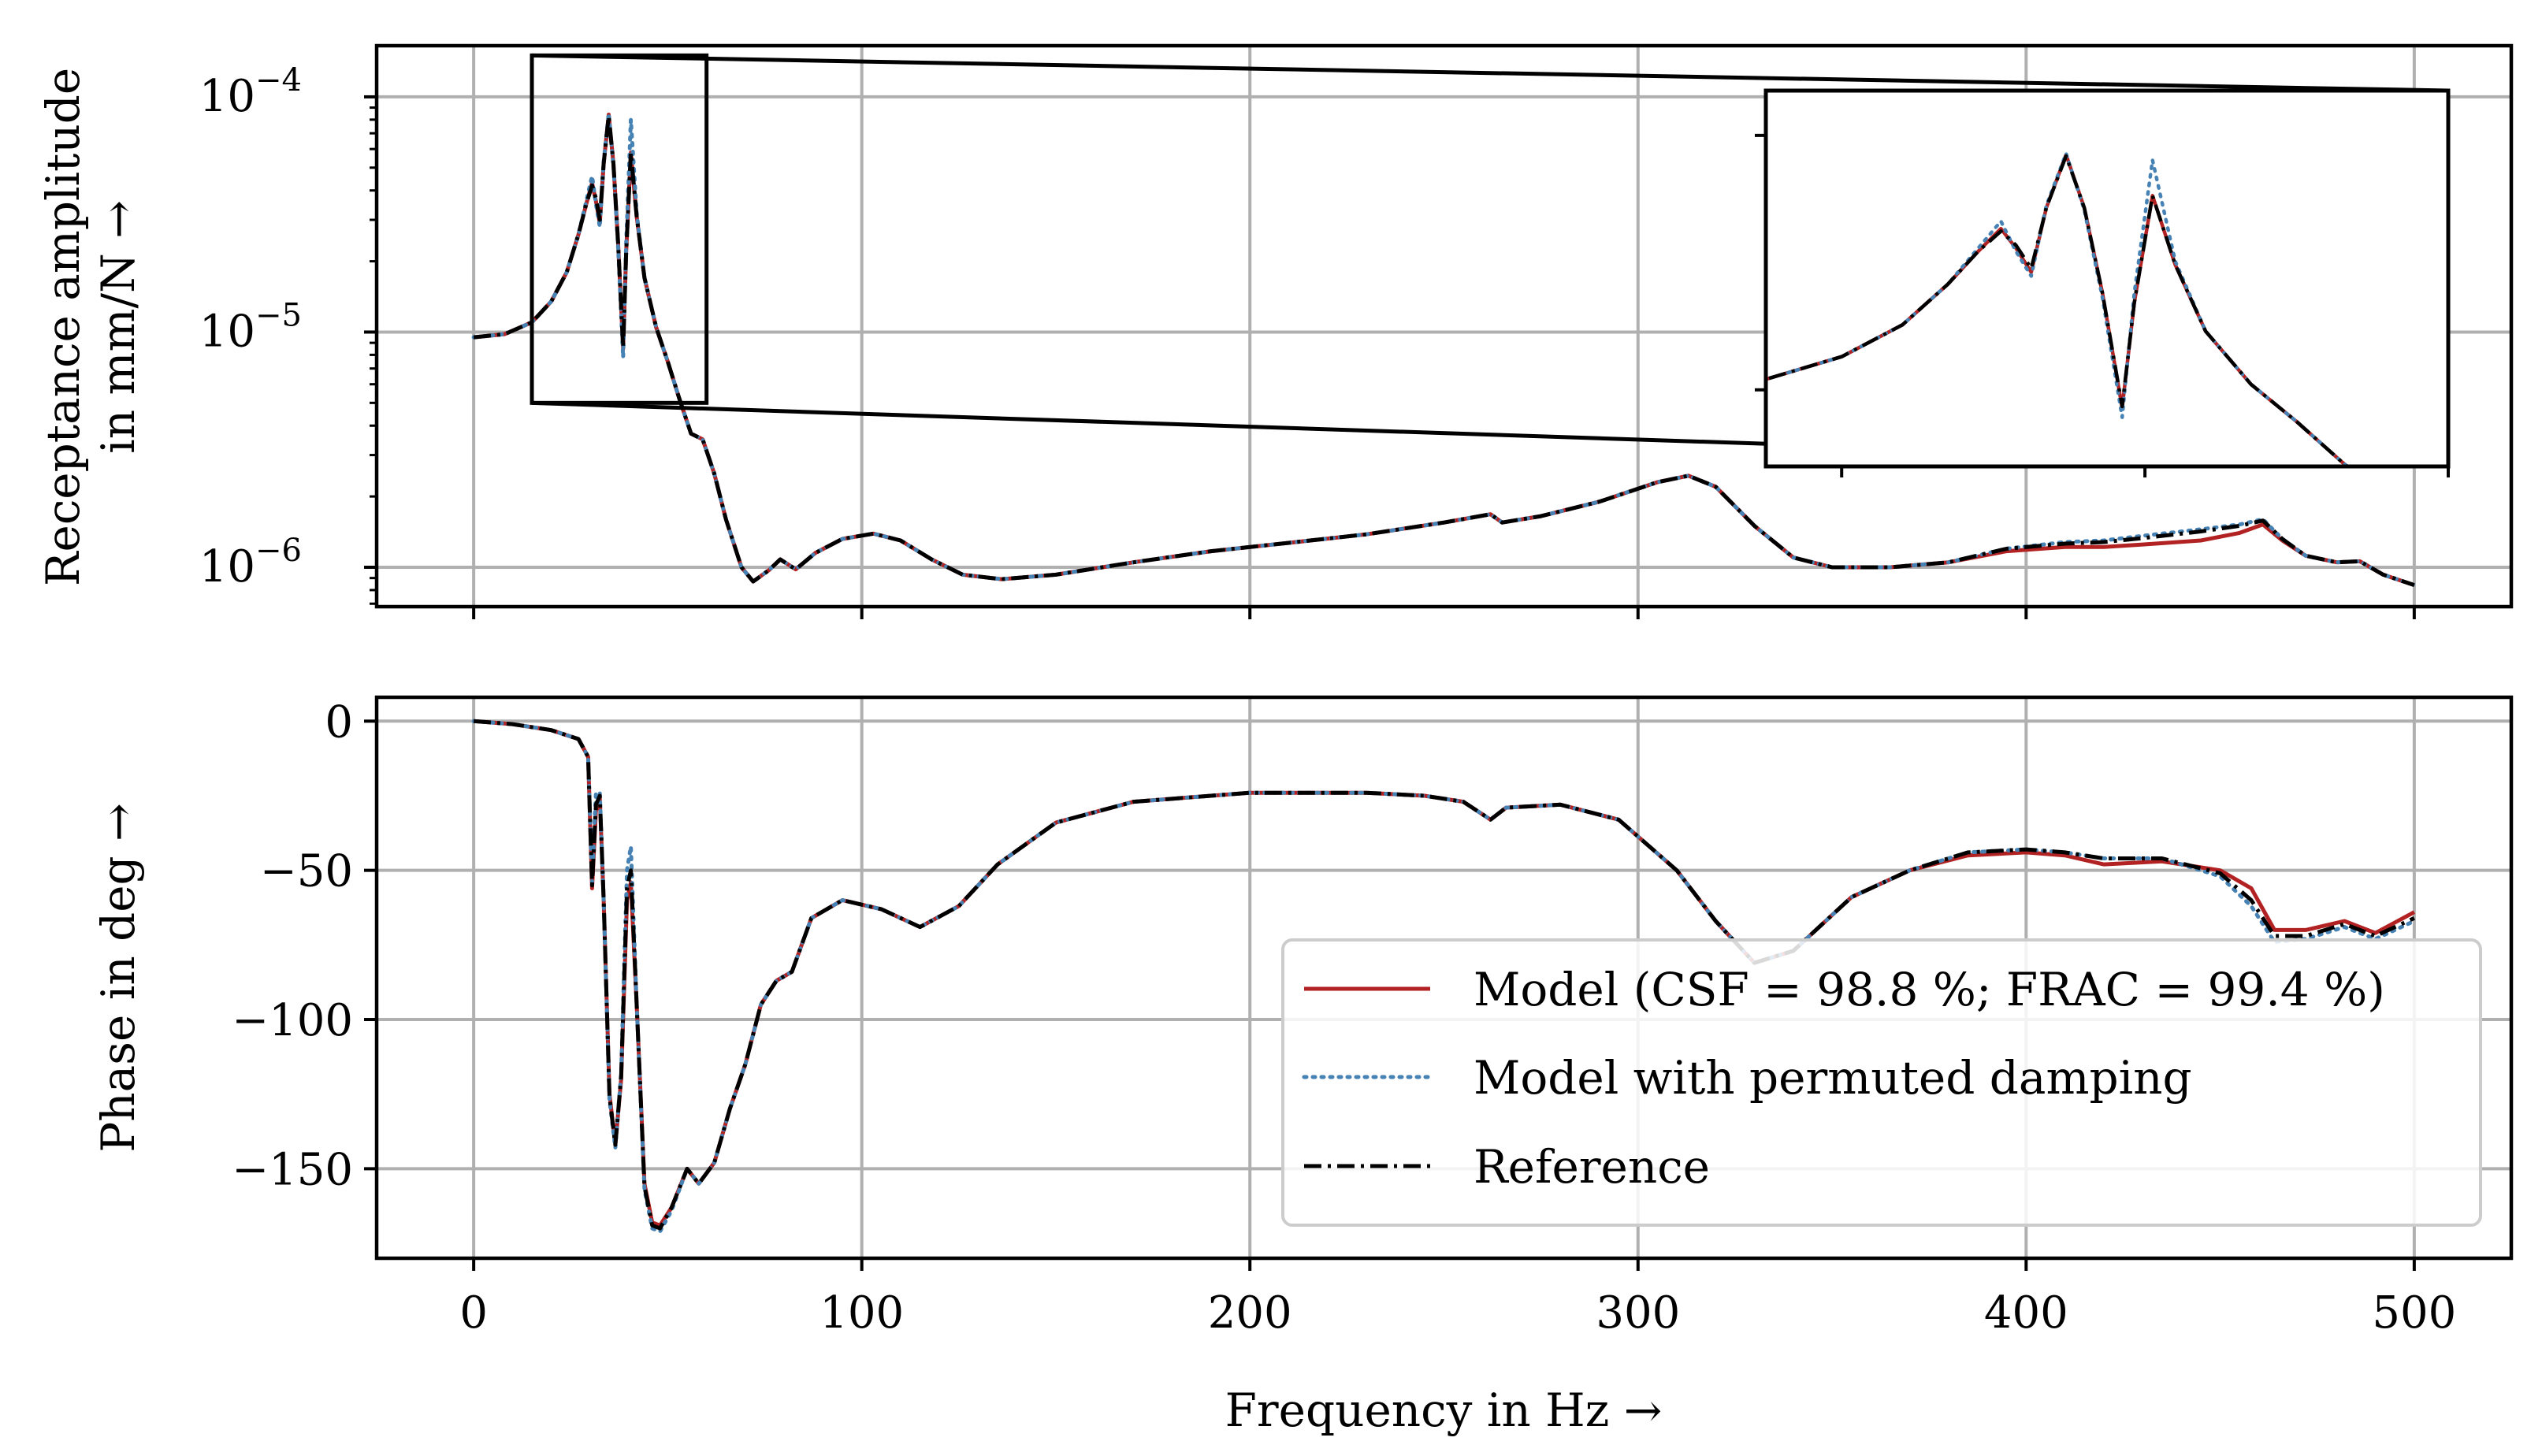  I want to click on x-tick-label-4: 400, so click(2026, 1313).